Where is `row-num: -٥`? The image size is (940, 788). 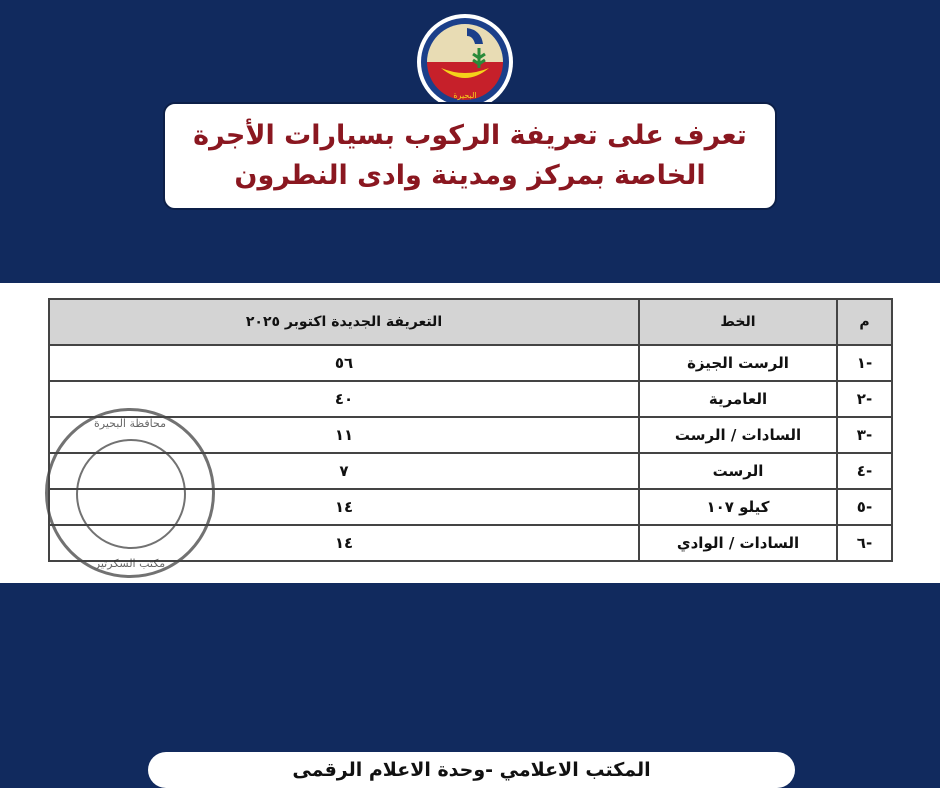 row-num: -٥ is located at coordinates (864, 507).